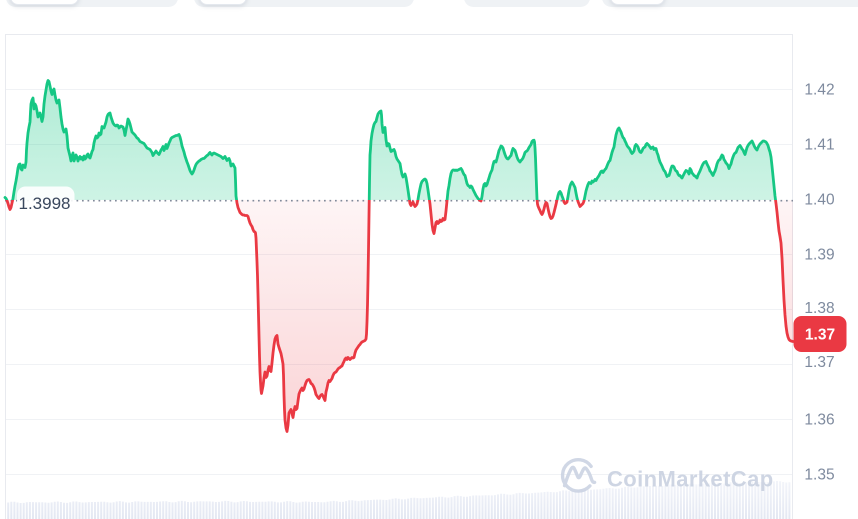  I want to click on svg-text: 1.39, so click(819, 255).